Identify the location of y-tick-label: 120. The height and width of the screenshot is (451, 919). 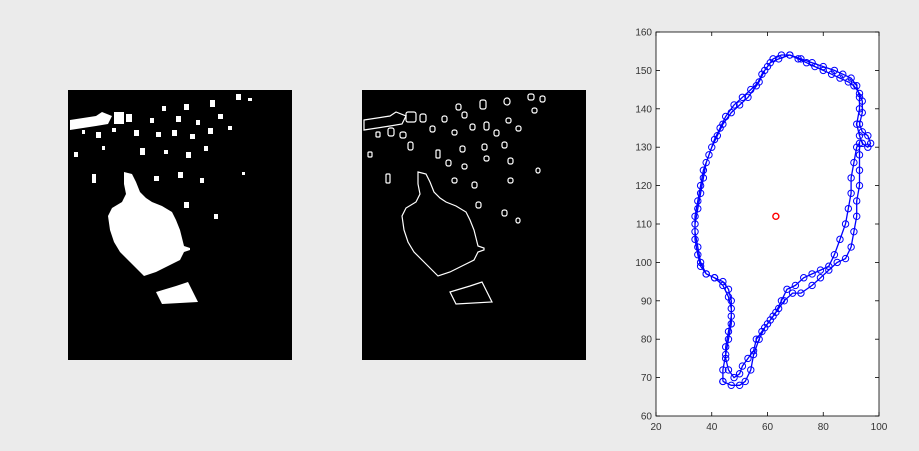
(643, 186).